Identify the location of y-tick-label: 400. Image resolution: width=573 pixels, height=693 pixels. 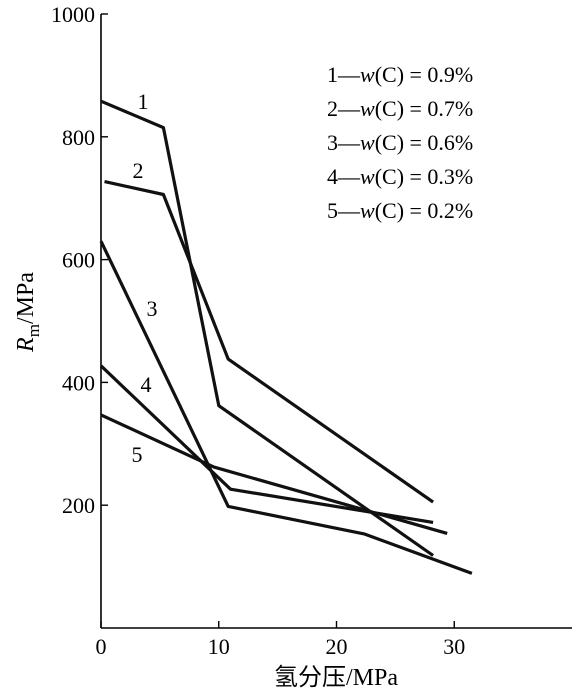
(78, 382).